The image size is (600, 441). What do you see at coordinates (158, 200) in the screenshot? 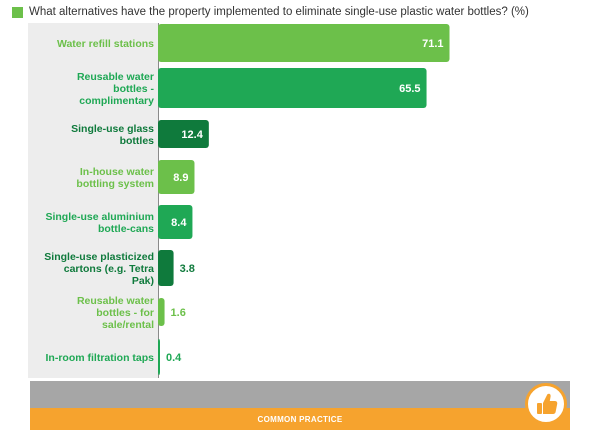
I see `y-axis-line` at bounding box center [158, 200].